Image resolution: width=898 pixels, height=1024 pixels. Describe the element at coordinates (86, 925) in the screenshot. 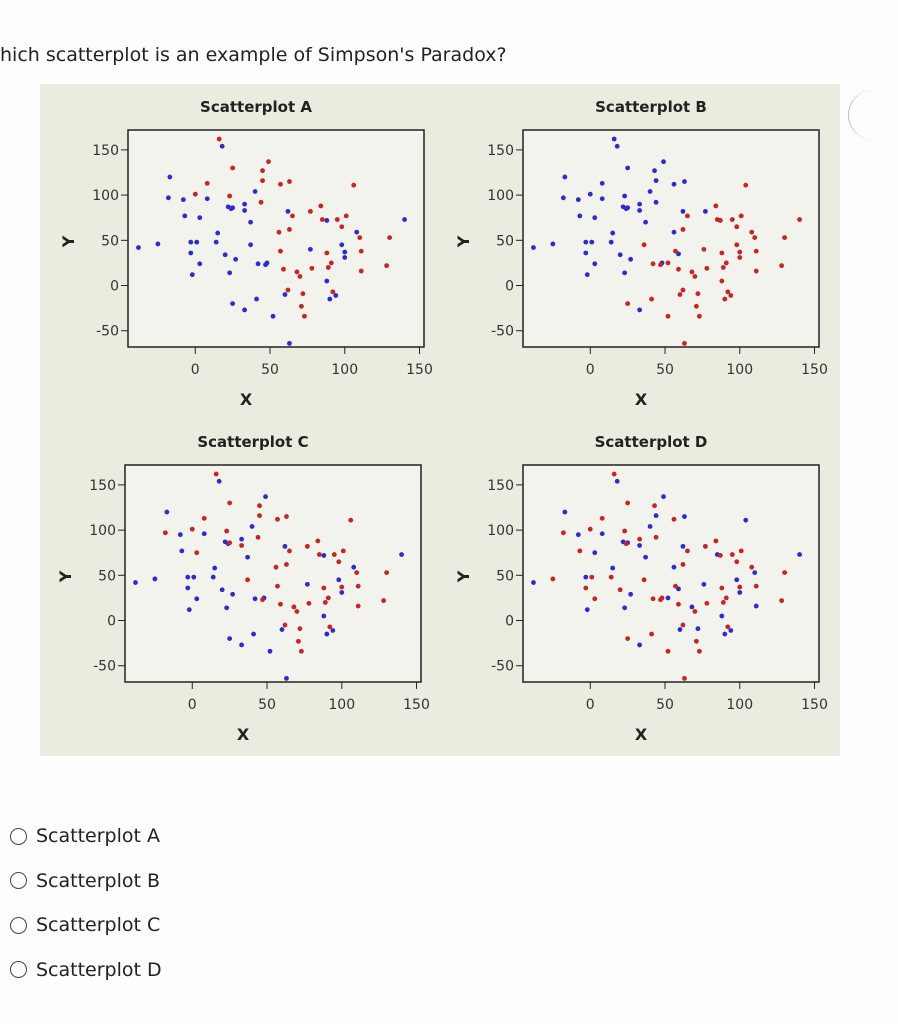

I see `option-scatterplot-c: Scatterplot C` at that location.